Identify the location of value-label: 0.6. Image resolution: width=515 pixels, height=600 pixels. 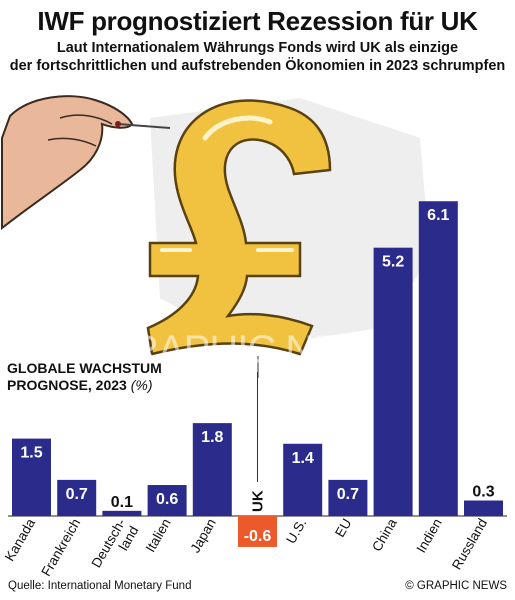
(167, 499).